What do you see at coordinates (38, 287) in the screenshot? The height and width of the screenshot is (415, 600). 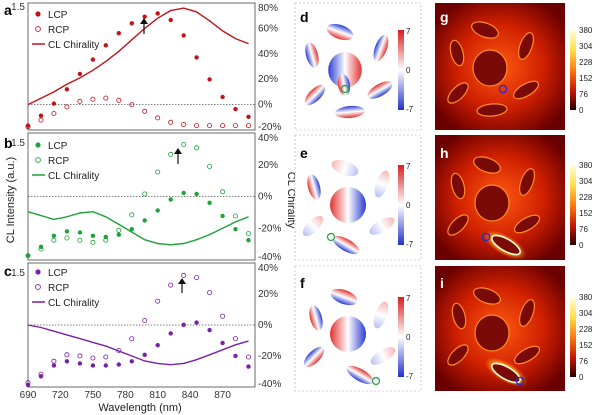 I see `legend-marker-rcp` at bounding box center [38, 287].